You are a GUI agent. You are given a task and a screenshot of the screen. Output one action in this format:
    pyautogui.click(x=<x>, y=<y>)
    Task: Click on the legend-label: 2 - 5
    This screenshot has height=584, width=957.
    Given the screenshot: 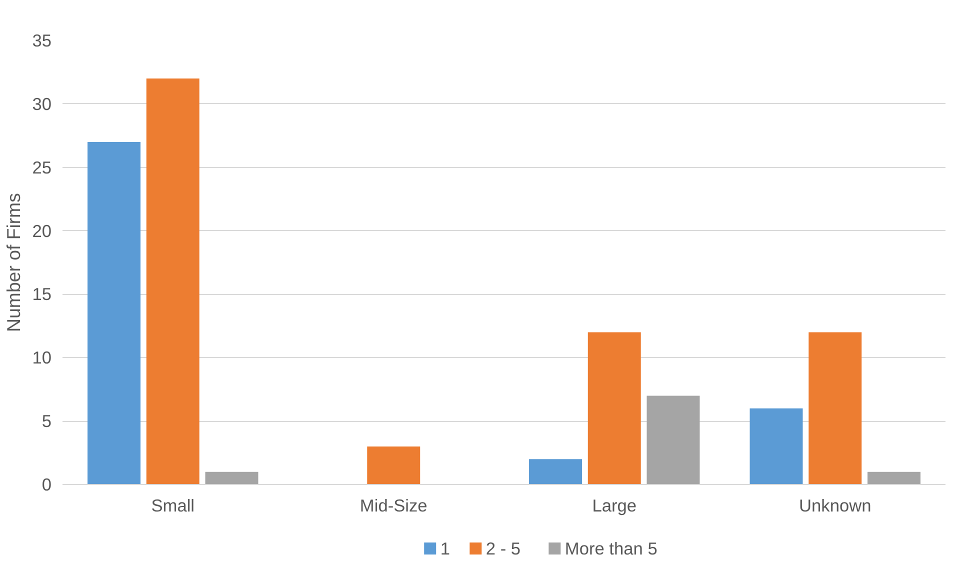 What is the action you would take?
    pyautogui.click(x=503, y=548)
    